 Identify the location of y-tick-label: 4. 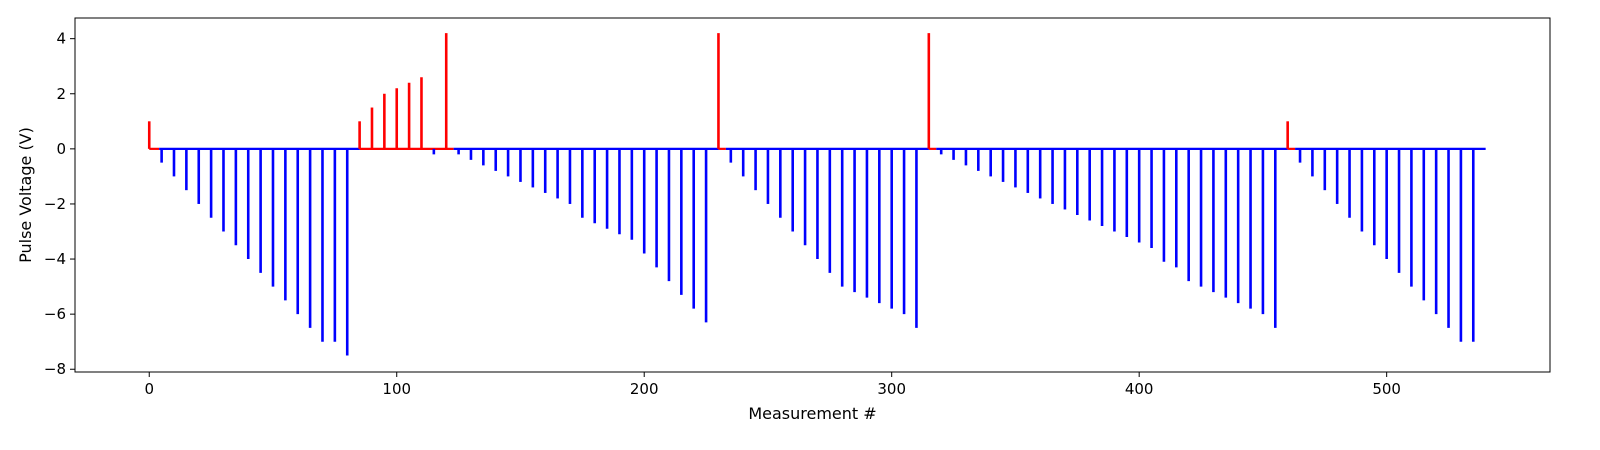
(61, 39).